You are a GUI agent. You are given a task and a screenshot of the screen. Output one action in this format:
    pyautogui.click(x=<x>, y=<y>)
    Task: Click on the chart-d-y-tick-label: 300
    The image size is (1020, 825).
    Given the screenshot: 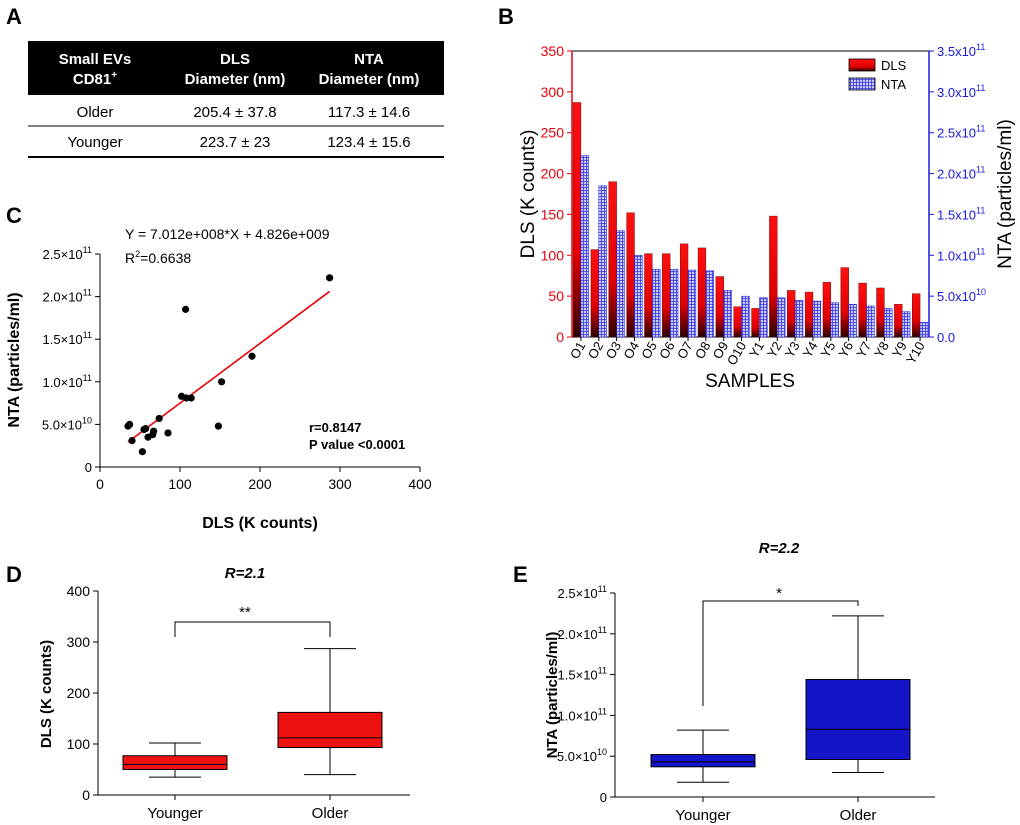 What is the action you would take?
    pyautogui.click(x=79, y=642)
    